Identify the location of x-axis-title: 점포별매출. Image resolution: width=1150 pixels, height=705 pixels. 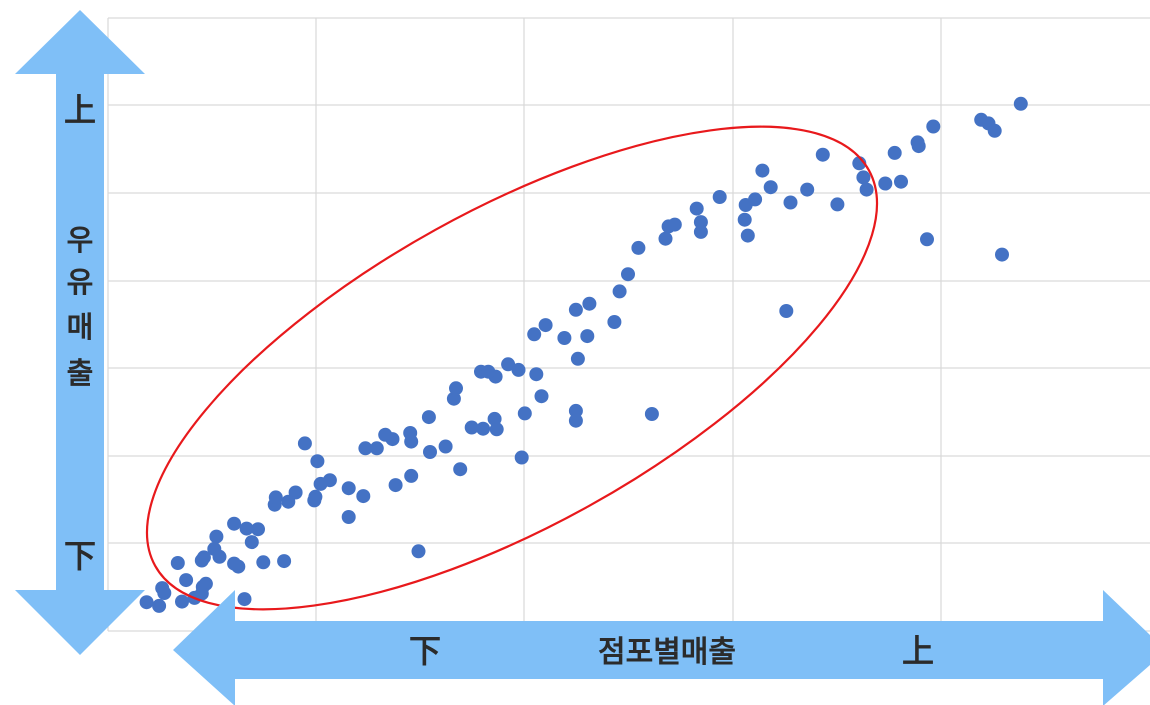
(667, 652).